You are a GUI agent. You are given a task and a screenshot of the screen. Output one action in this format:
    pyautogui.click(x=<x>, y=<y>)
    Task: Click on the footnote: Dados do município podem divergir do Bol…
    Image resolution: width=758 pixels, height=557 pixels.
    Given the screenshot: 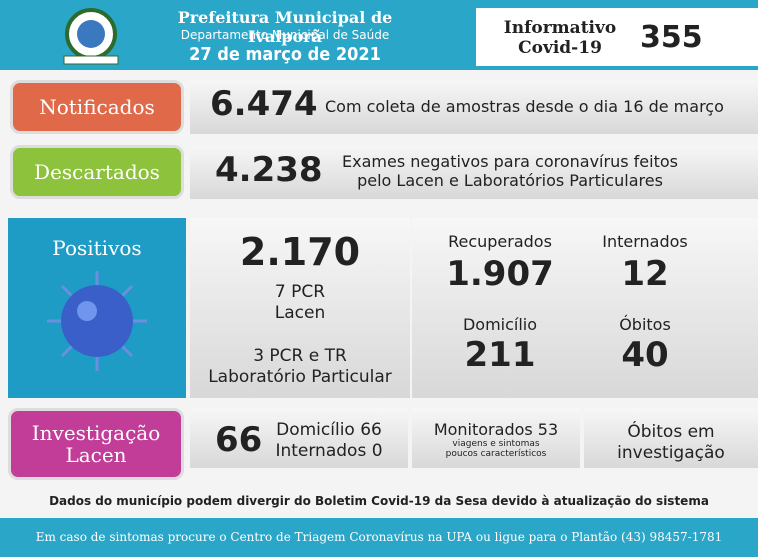 What is the action you would take?
    pyautogui.click(x=379, y=501)
    